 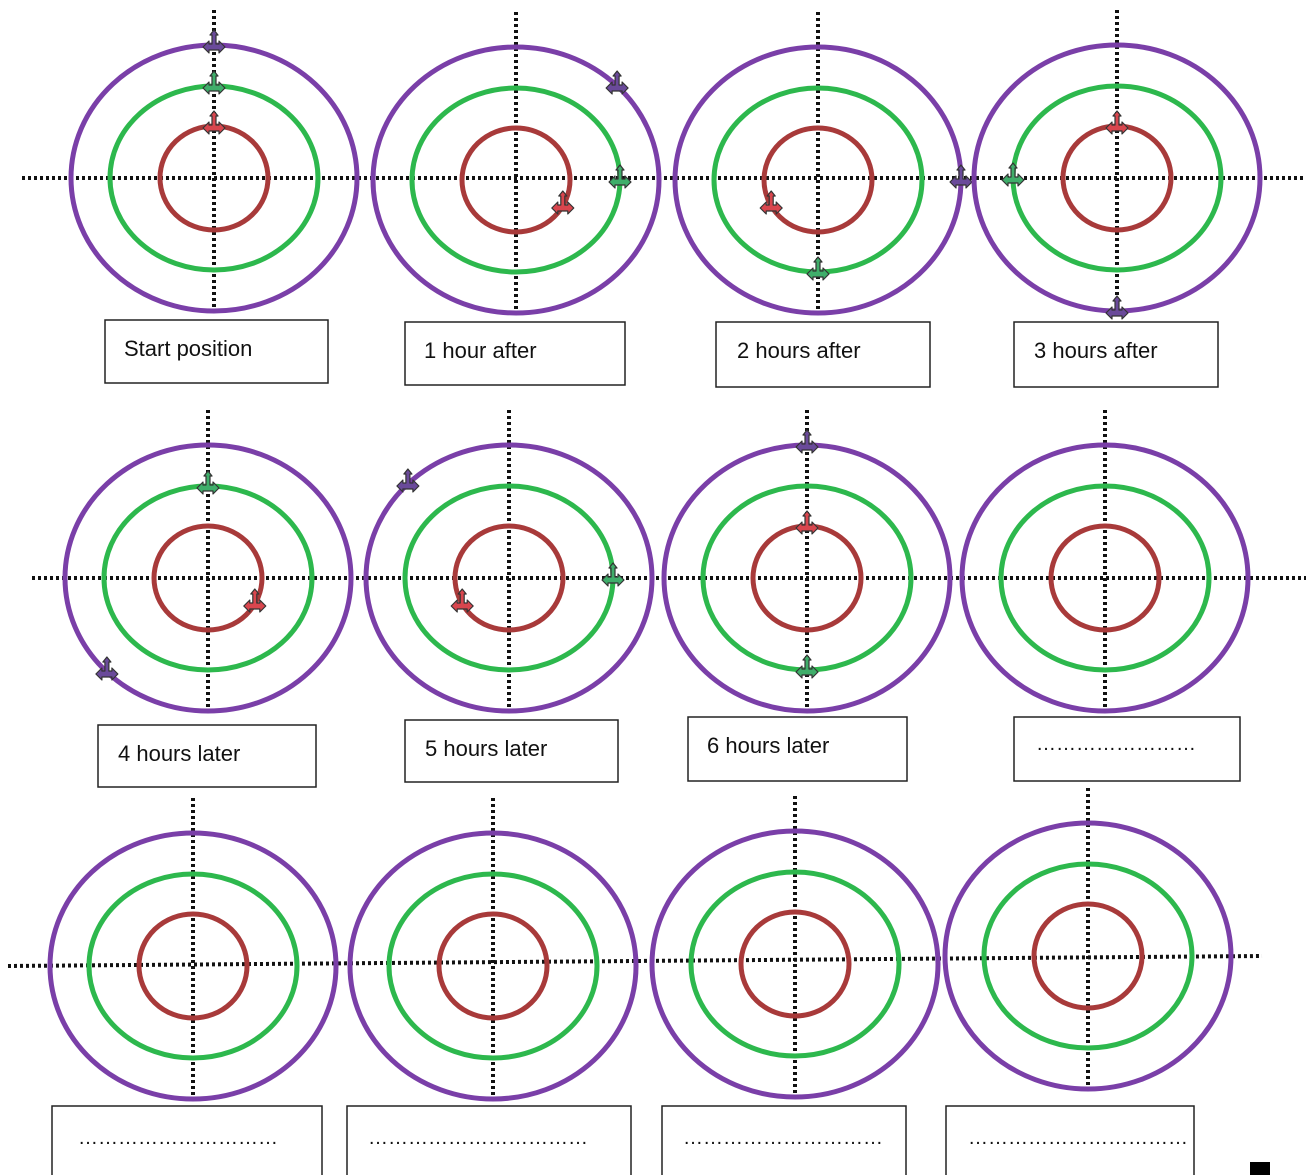 What do you see at coordinates (188, 348) in the screenshot?
I see `time-label-text: Start position` at bounding box center [188, 348].